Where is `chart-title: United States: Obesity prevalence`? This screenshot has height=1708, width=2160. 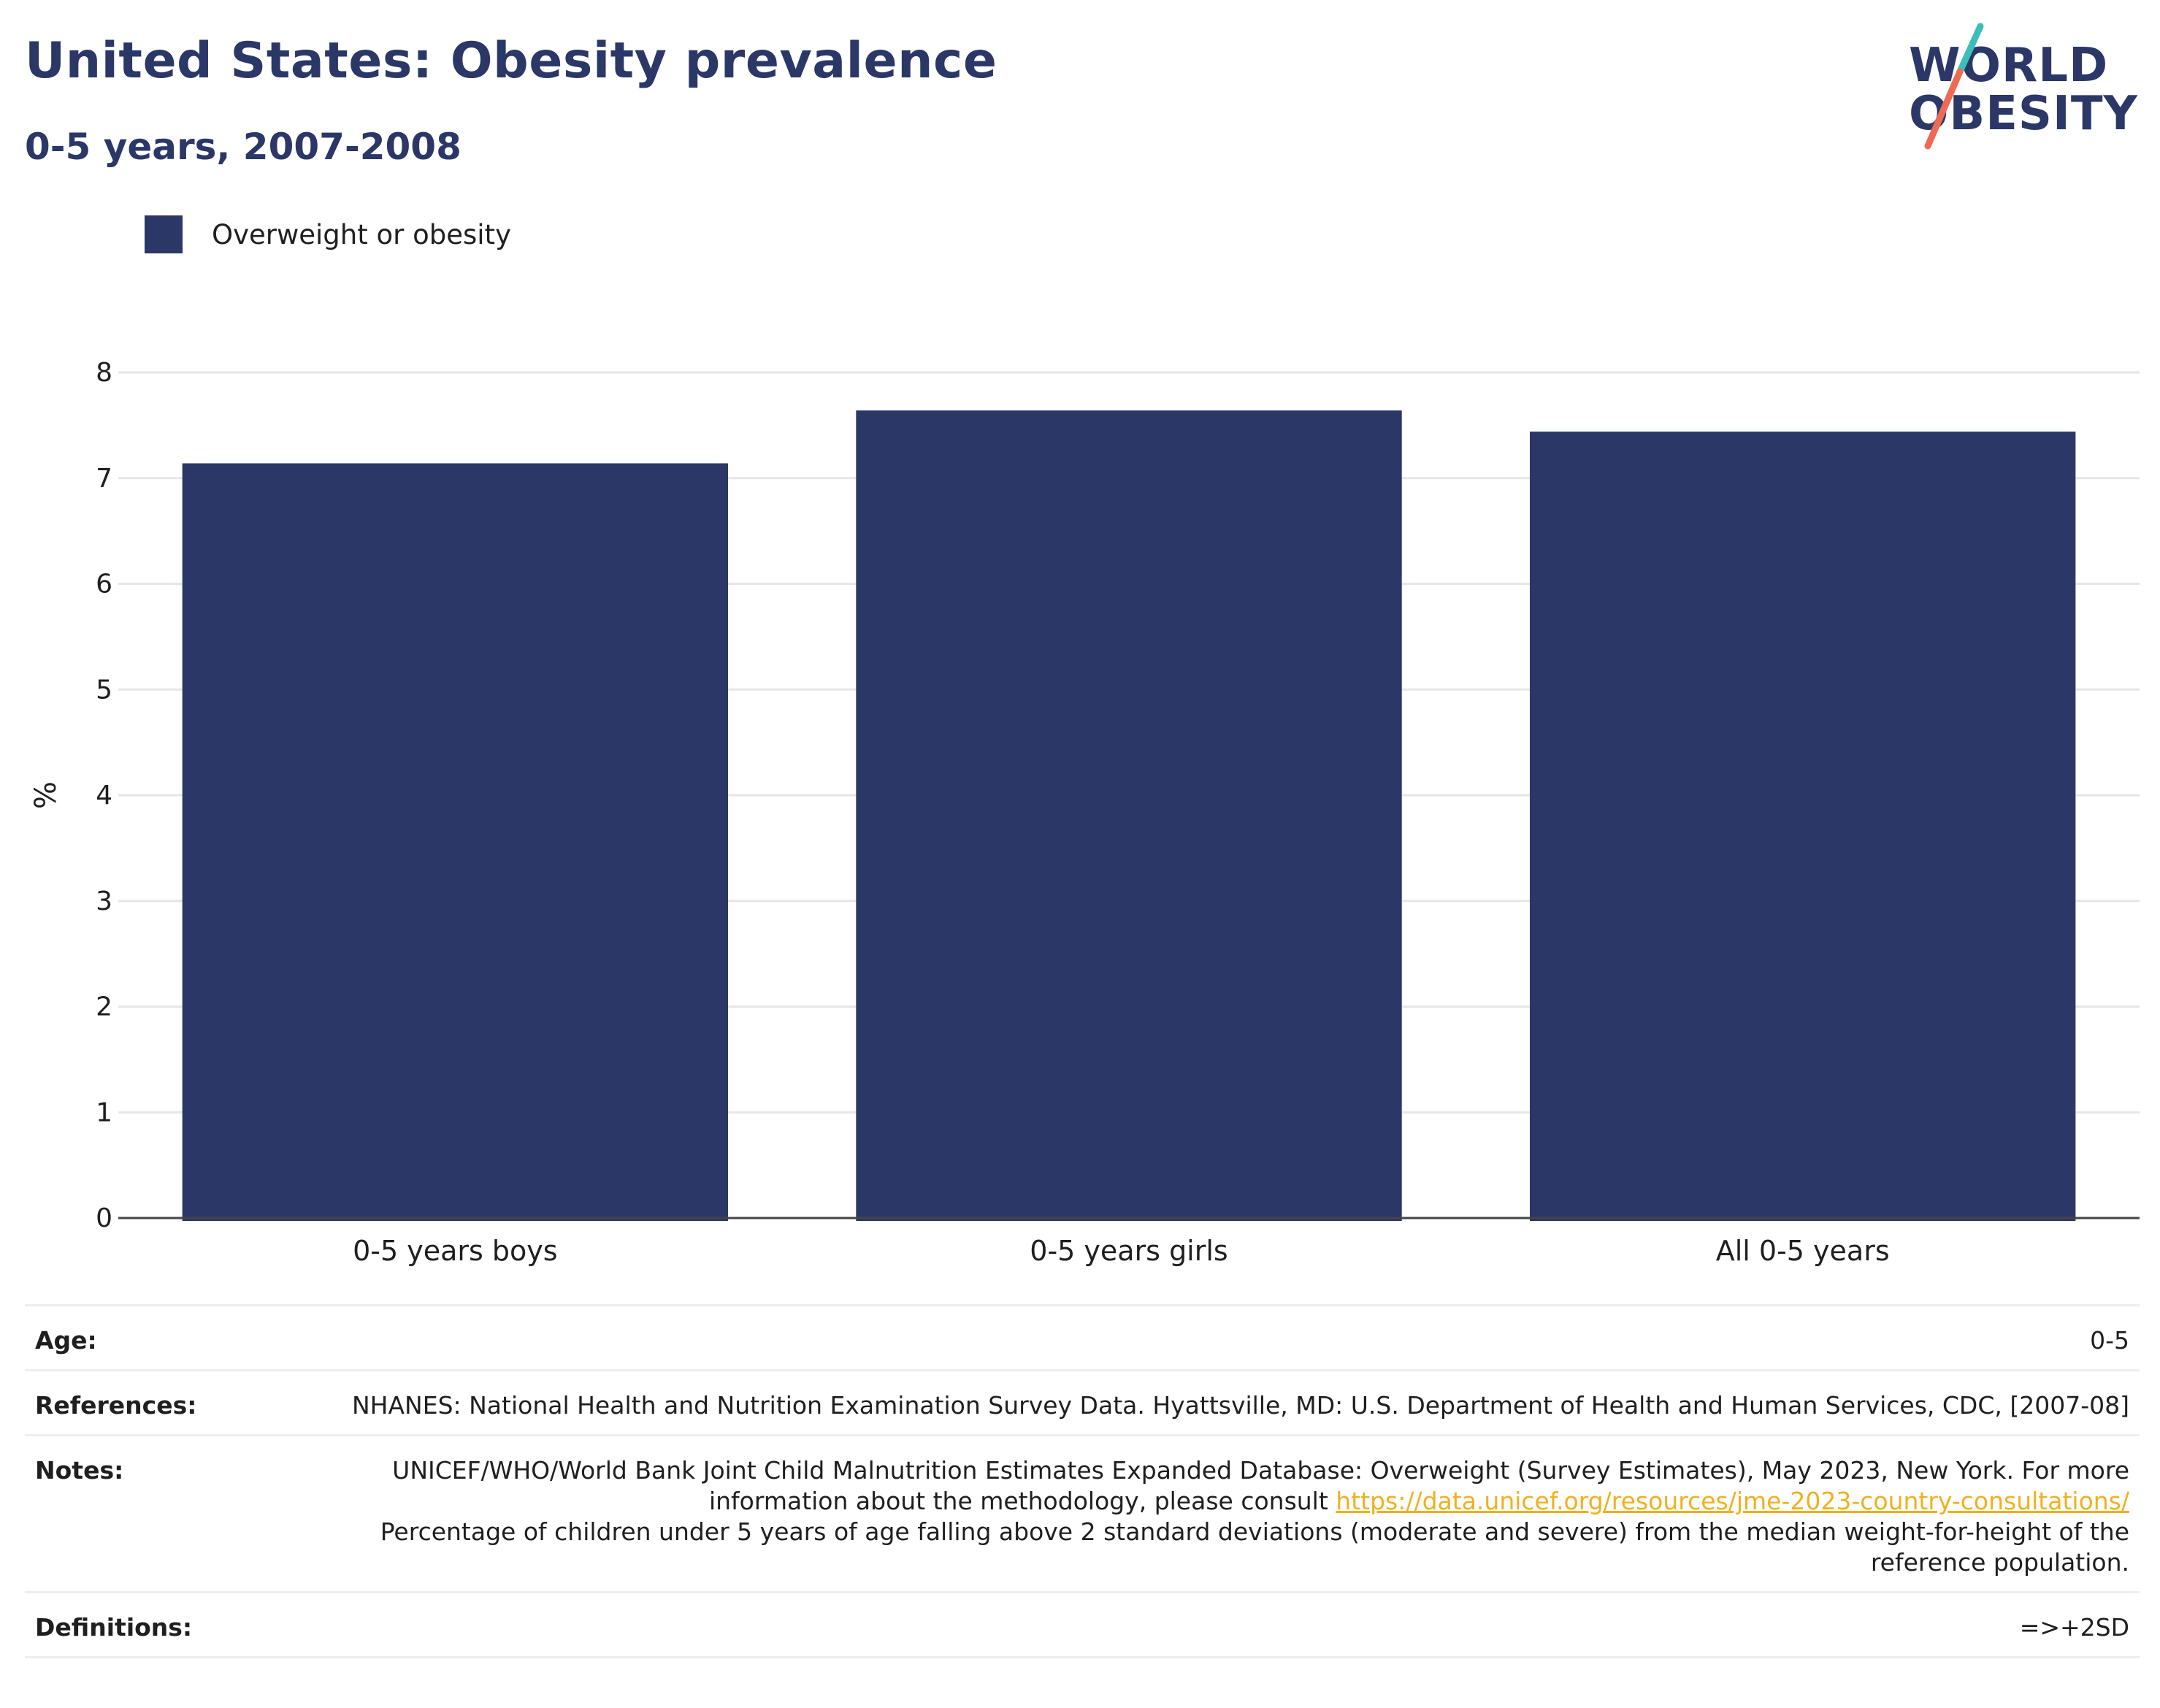 chart-title: United States: Obesity prevalence is located at coordinates (511, 61).